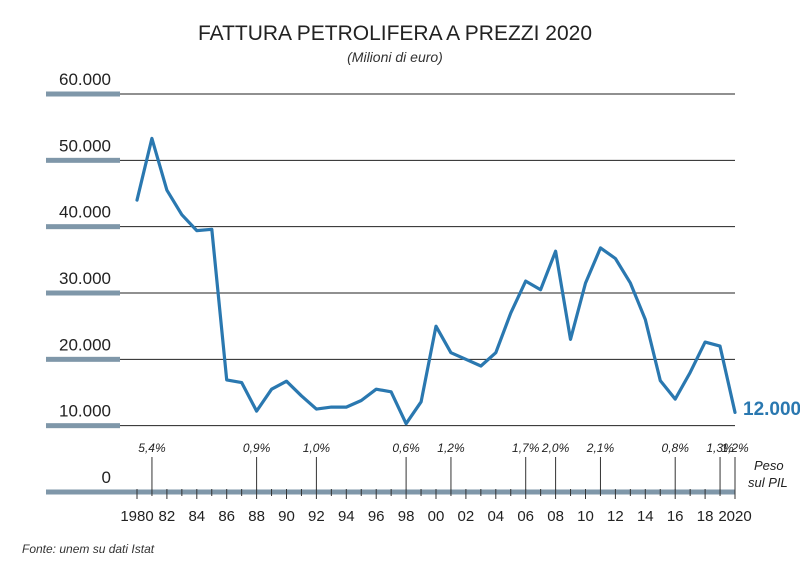 The height and width of the screenshot is (579, 800). Describe the element at coordinates (226, 516) in the screenshot. I see `x-tick-label: 86` at that location.